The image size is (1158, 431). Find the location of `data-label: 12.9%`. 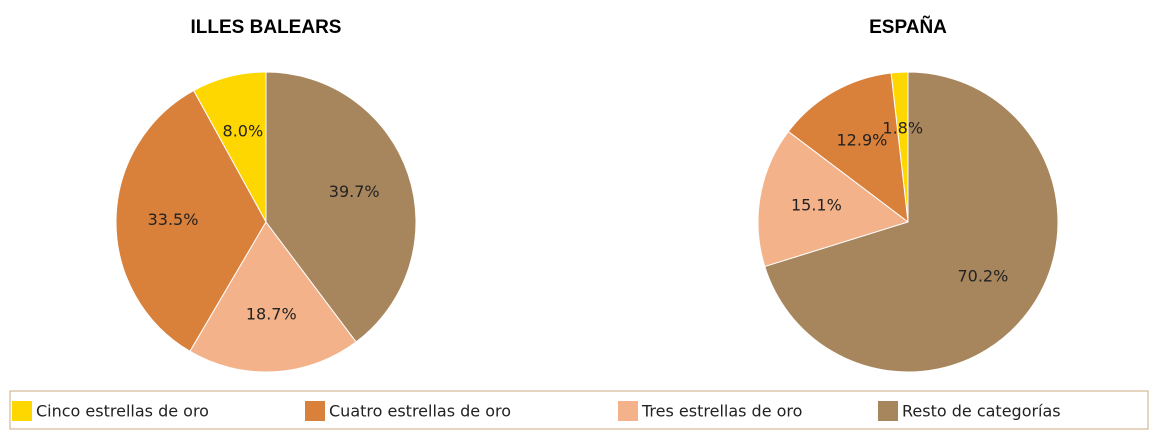

data-label: 12.9% is located at coordinates (862, 140).